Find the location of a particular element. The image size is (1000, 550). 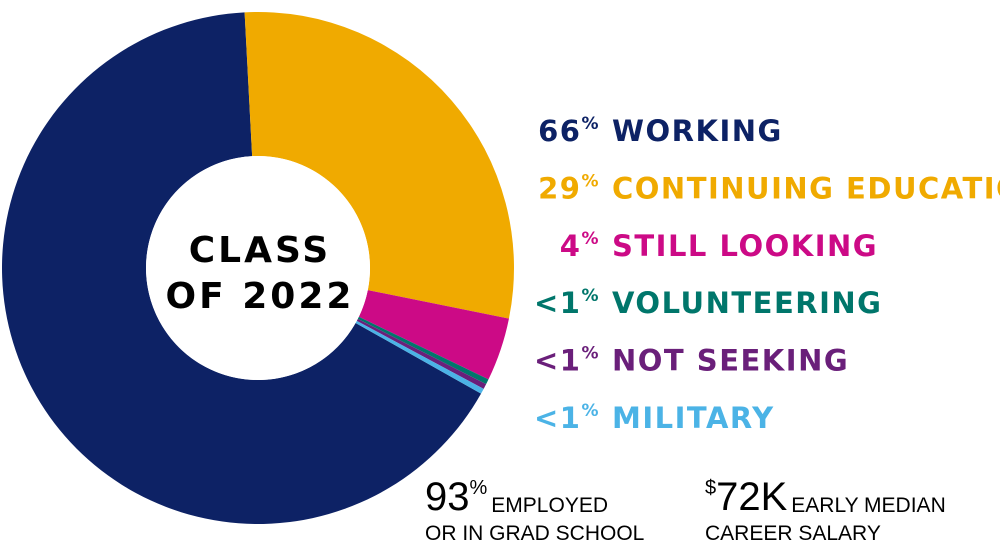

legend-value: 66% is located at coordinates (569, 131).